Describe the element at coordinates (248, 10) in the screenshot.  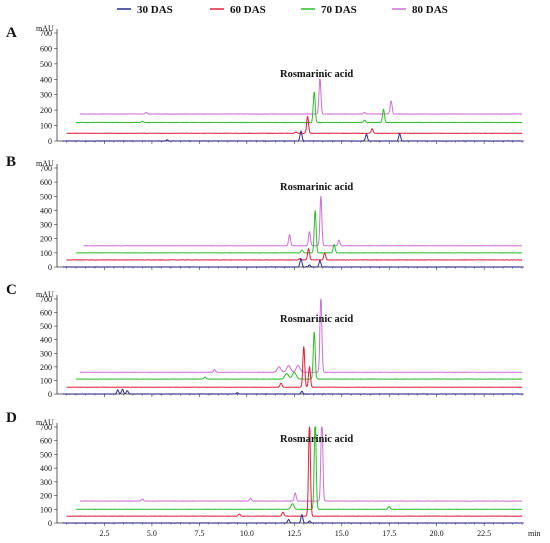
I see `legend-label-60-das: 60 DAS` at that location.